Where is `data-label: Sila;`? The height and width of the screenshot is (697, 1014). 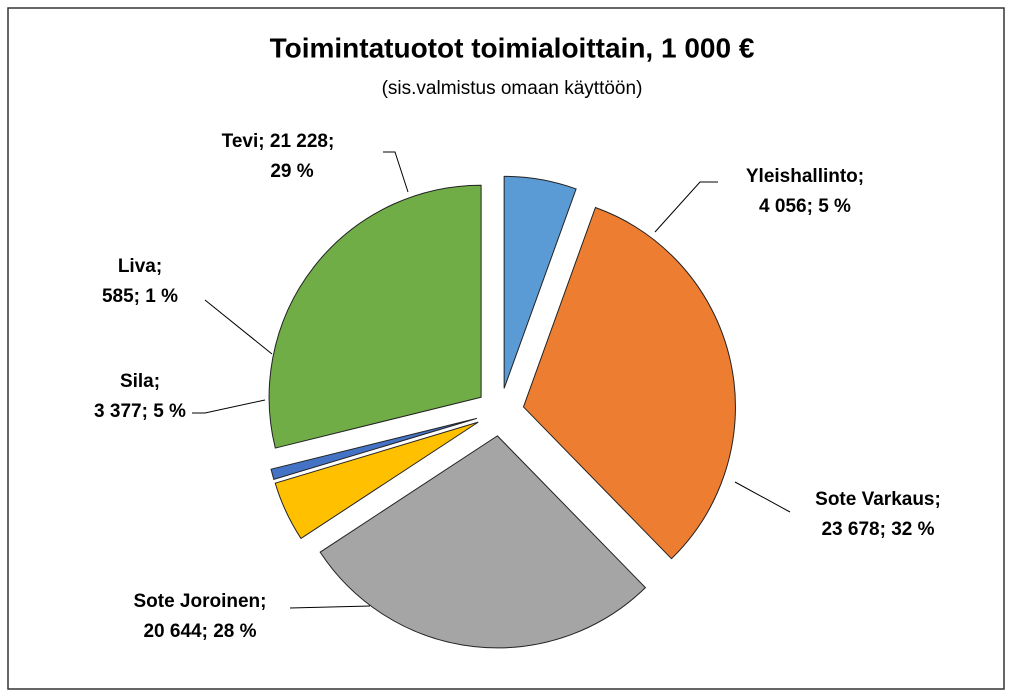
data-label: Sila; is located at coordinates (140, 381).